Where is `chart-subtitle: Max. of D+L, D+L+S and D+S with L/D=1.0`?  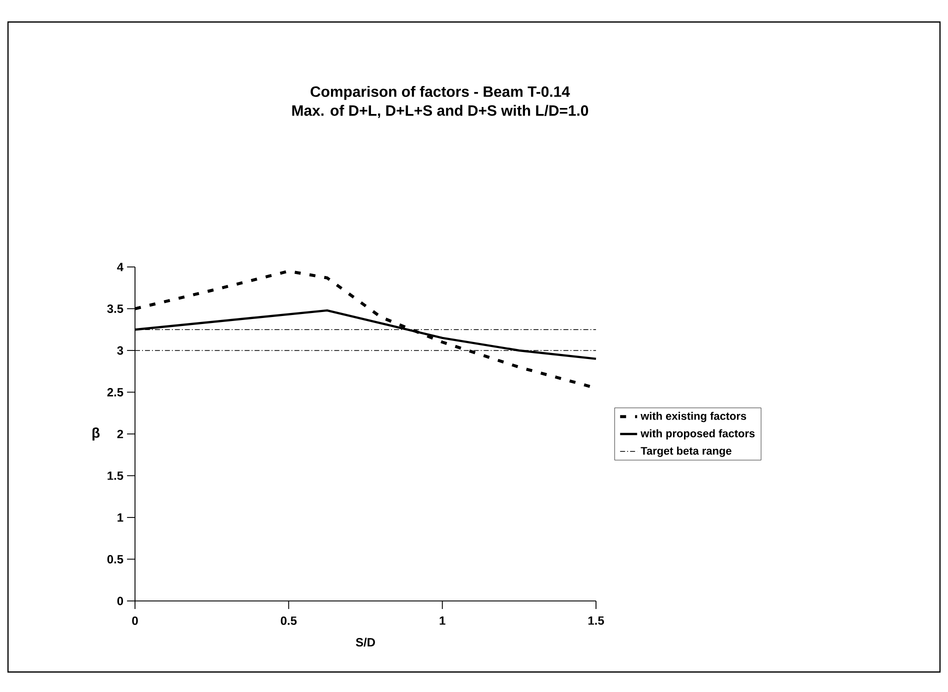 chart-subtitle: Max. of D+L, D+L+S and D+S with L/D=1.0 is located at coordinates (440, 111).